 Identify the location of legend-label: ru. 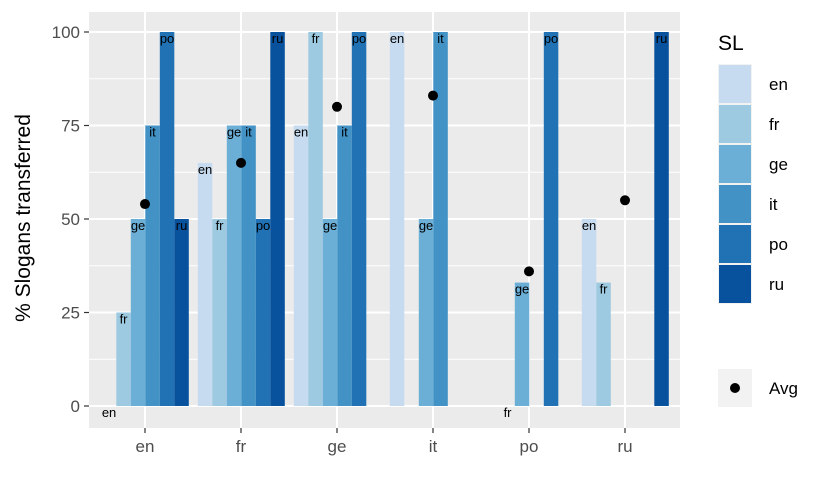
(776, 284).